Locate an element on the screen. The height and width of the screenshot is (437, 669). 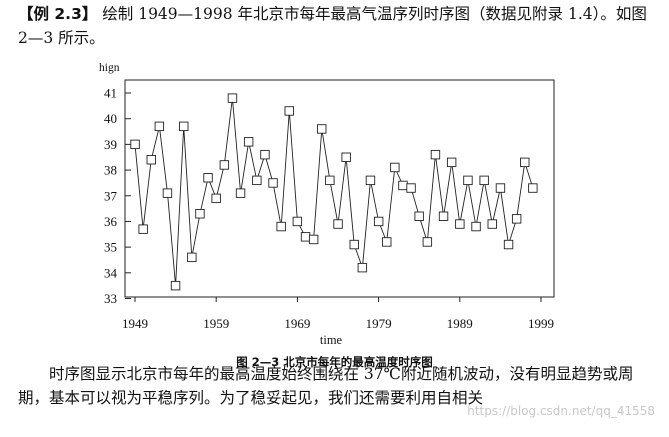
x-tick-label: 1979 is located at coordinates (379, 323).